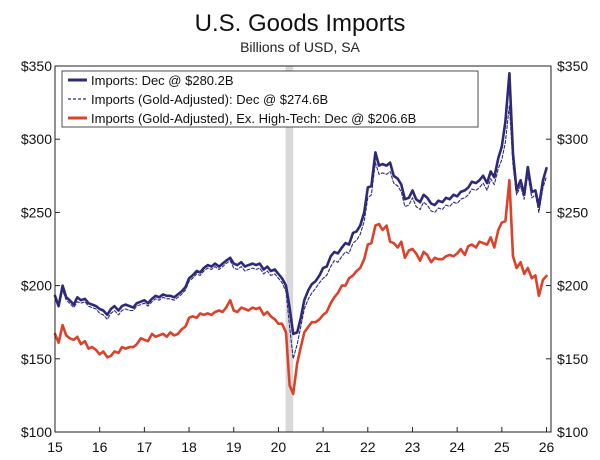  What do you see at coordinates (572, 359) in the screenshot?
I see `y-tick-label-right: $150` at bounding box center [572, 359].